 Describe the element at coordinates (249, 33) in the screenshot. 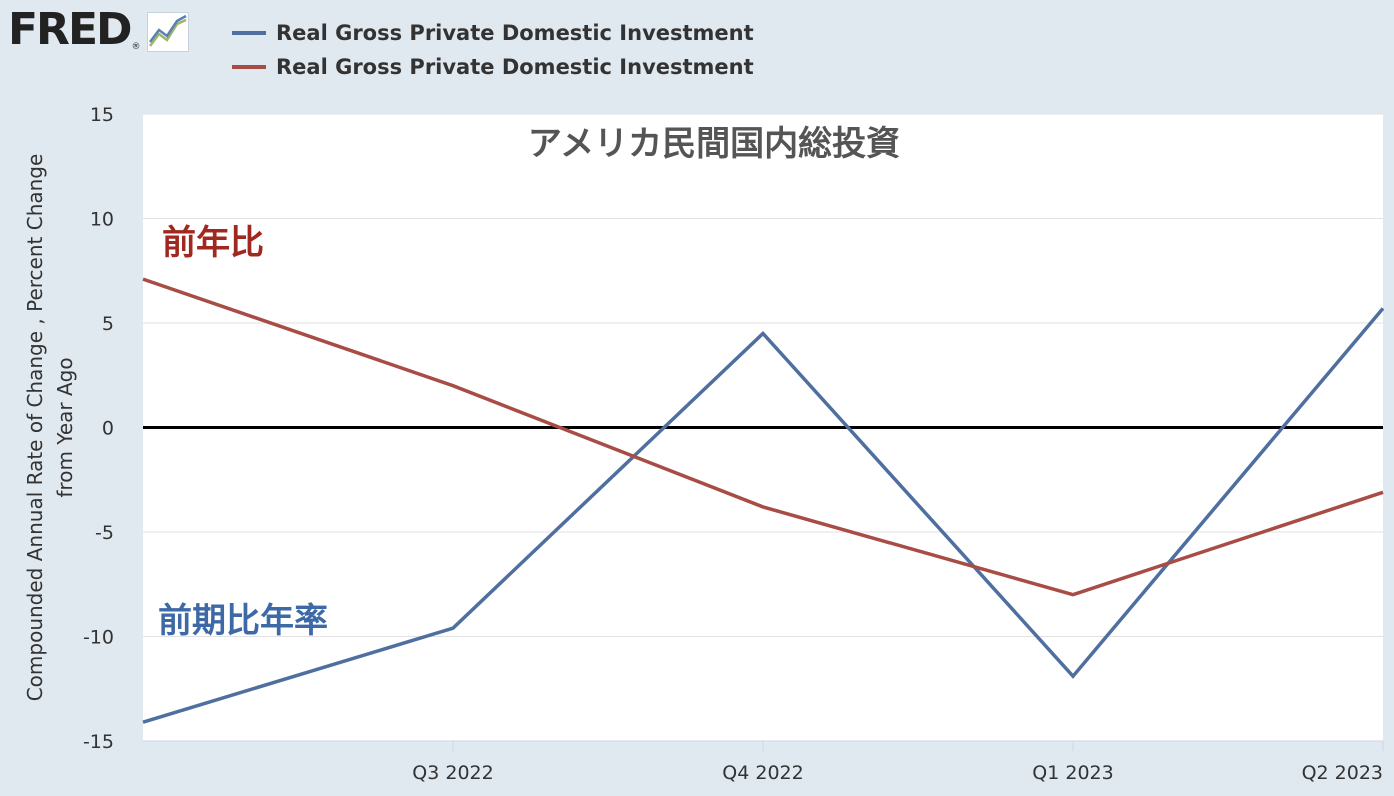

I see `legend-swatch-blue` at that location.